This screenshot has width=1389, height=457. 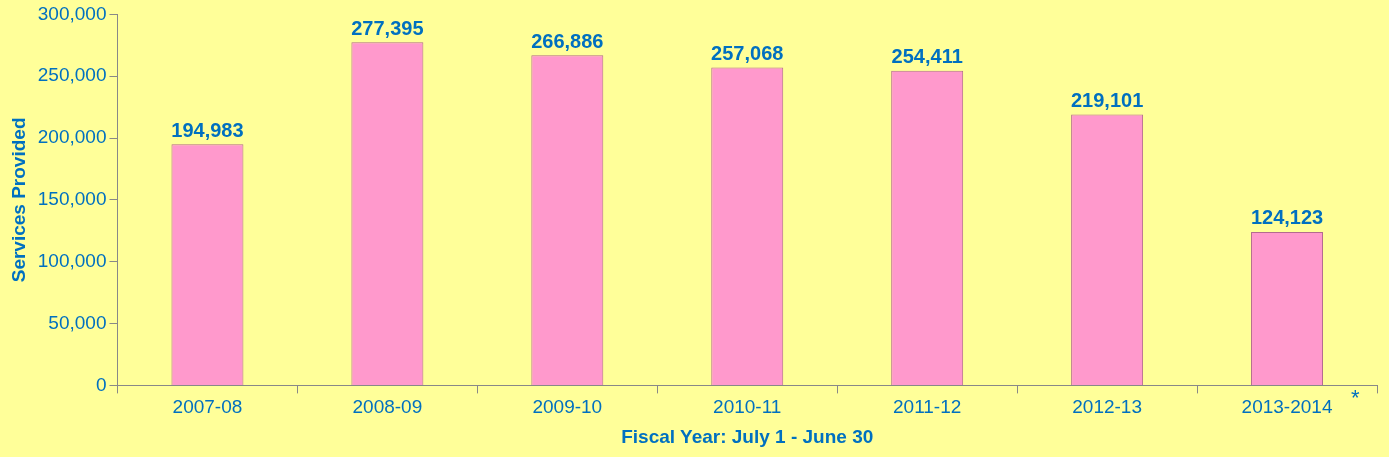 What do you see at coordinates (72, 260) in the screenshot?
I see `y-tick-label: 100,000` at bounding box center [72, 260].